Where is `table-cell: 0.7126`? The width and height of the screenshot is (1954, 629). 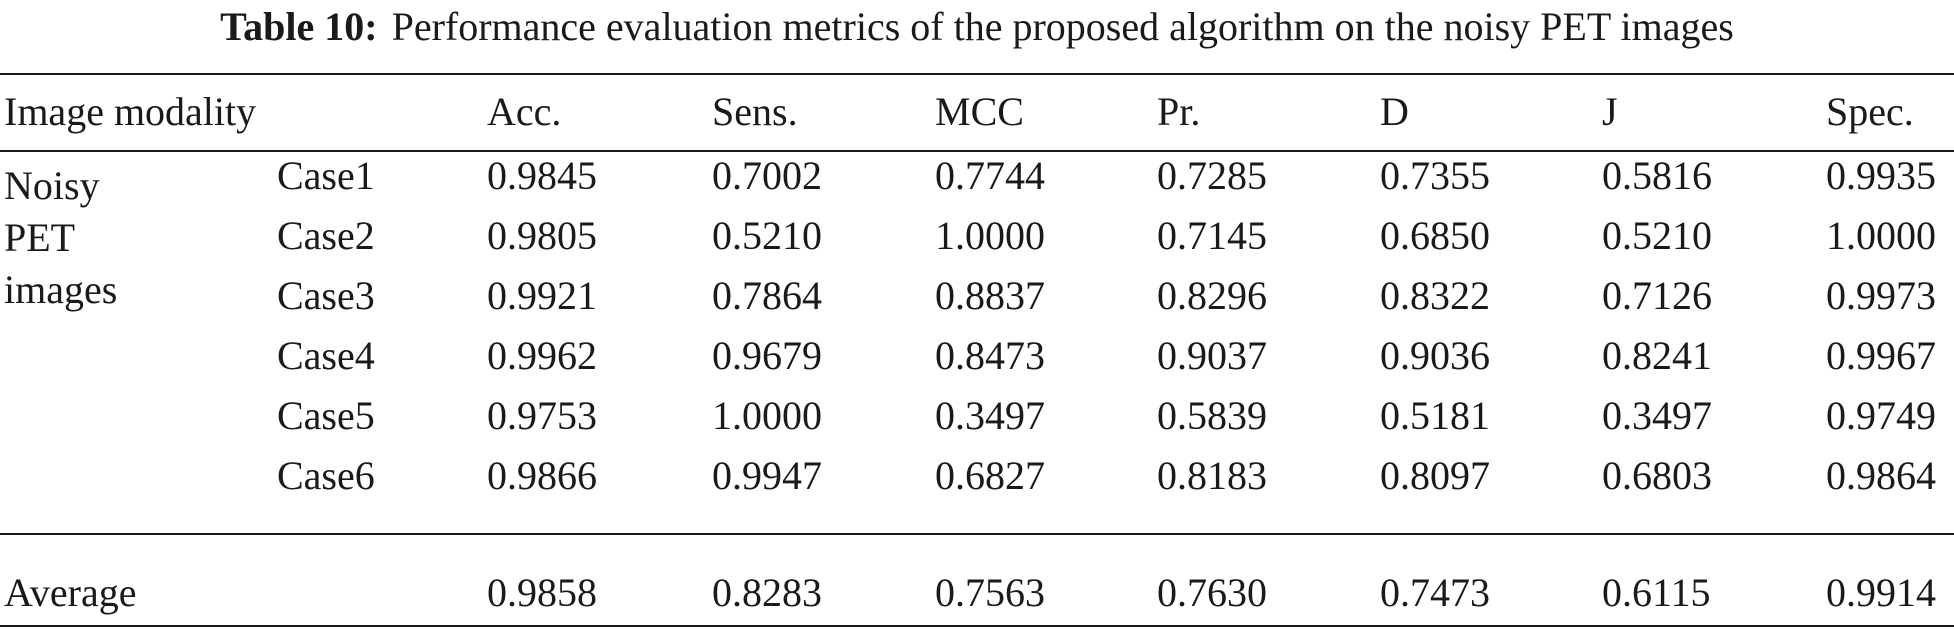 table-cell: 0.7126 is located at coordinates (1657, 295).